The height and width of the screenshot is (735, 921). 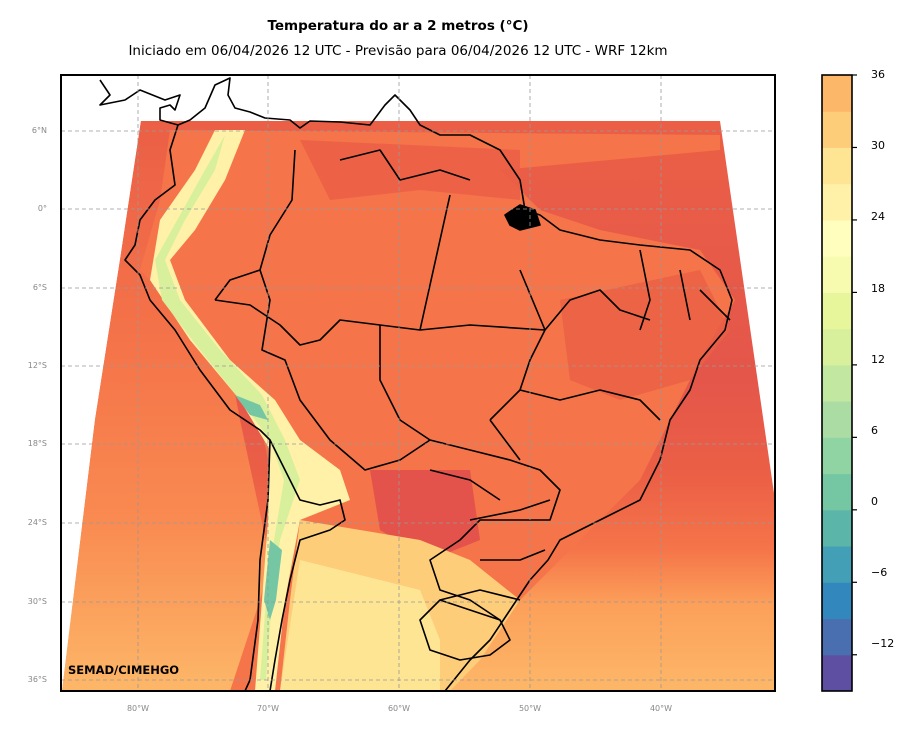 I want to click on uruguay-border, so click(x=465, y=630).